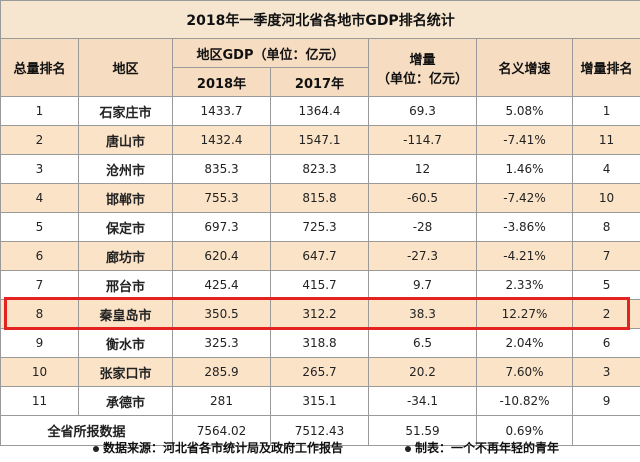 The width and height of the screenshot is (640, 462). What do you see at coordinates (221, 256) in the screenshot?
I see `cell-gdp-2018: 620.4` at bounding box center [221, 256].